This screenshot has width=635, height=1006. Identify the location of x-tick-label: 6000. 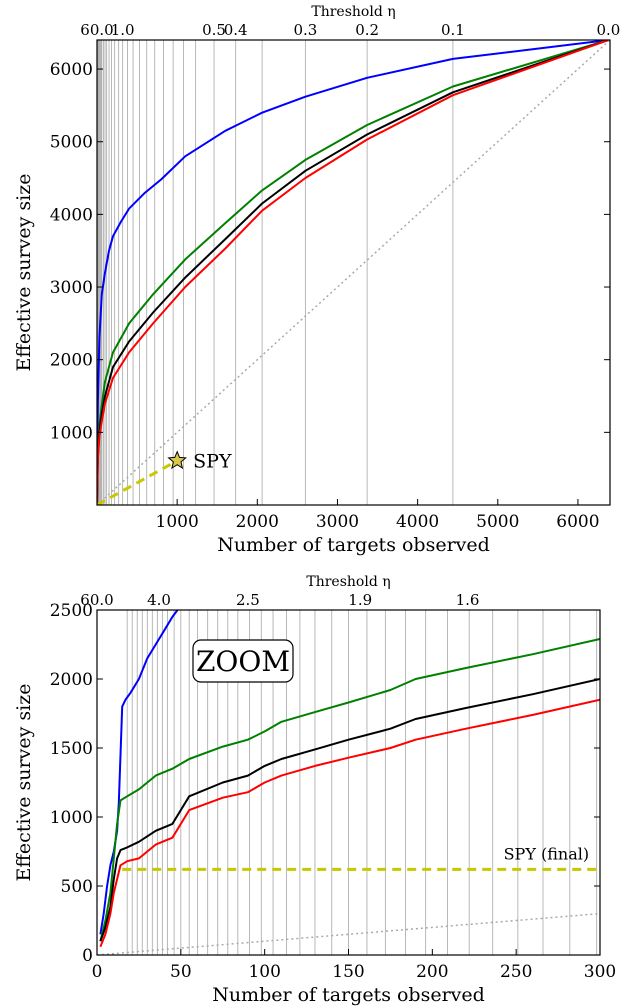
(577, 522).